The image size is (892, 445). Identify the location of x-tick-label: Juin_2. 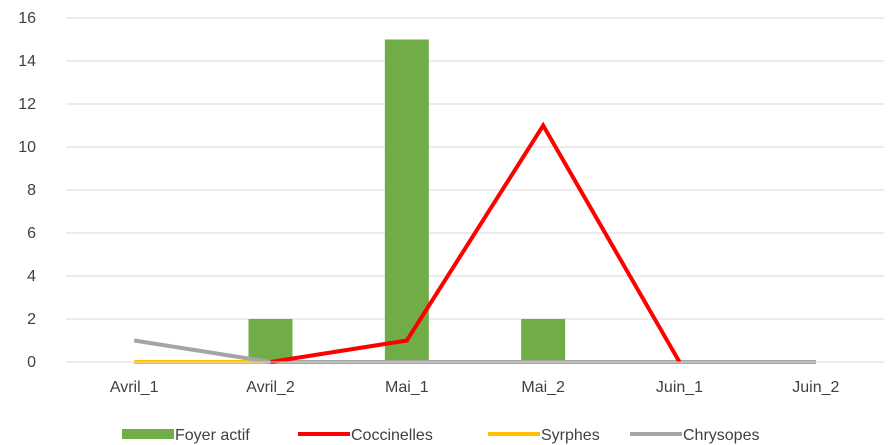
(815, 387).